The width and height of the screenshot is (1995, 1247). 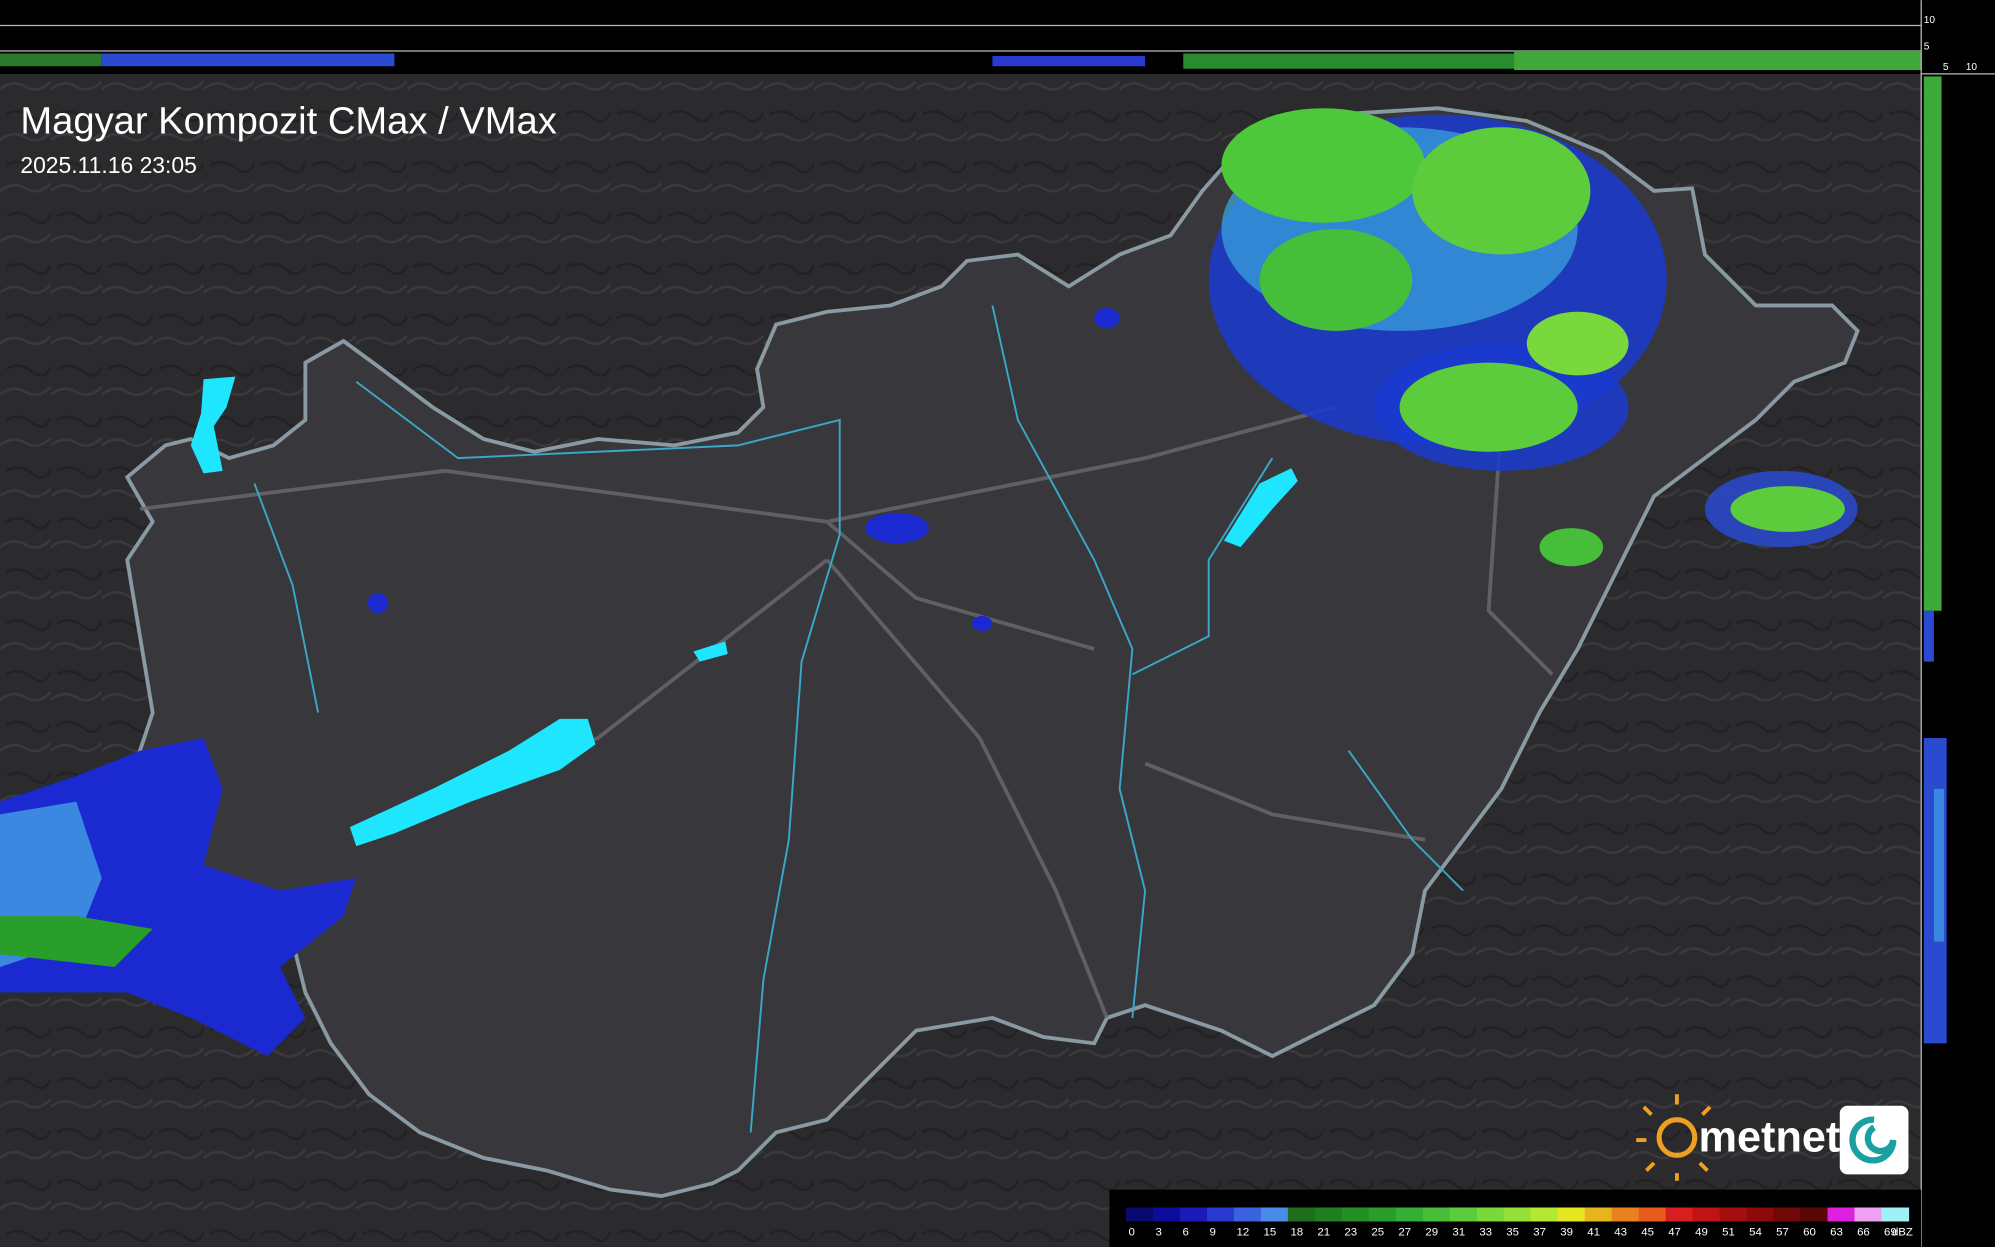 What do you see at coordinates (1186, 1232) in the screenshot?
I see `legend-label: 6` at bounding box center [1186, 1232].